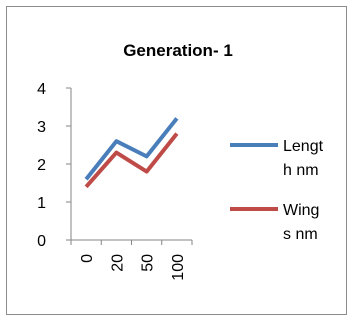  I want to click on plot-area, so click(131, 153).